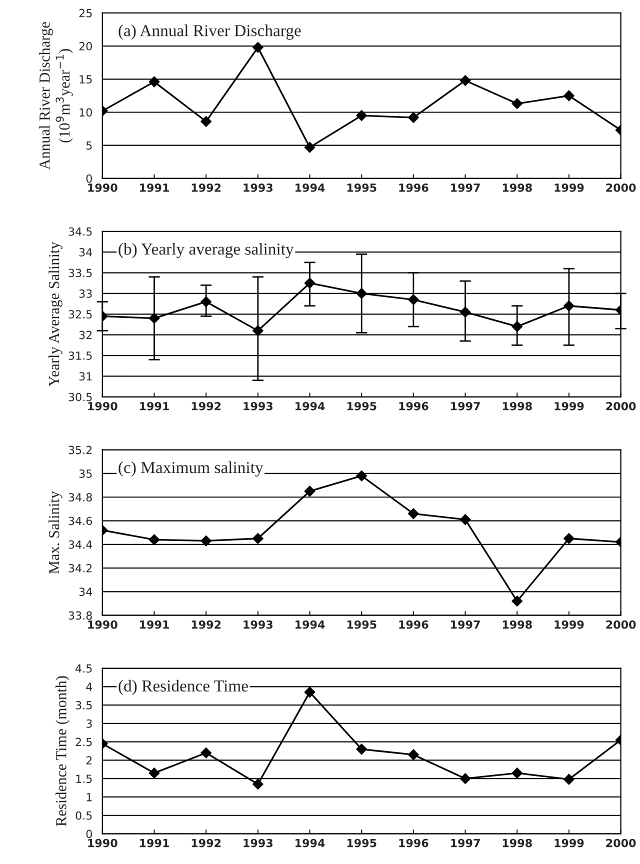  Describe the element at coordinates (89, 723) in the screenshot. I see `y-tick-label: 3` at that location.